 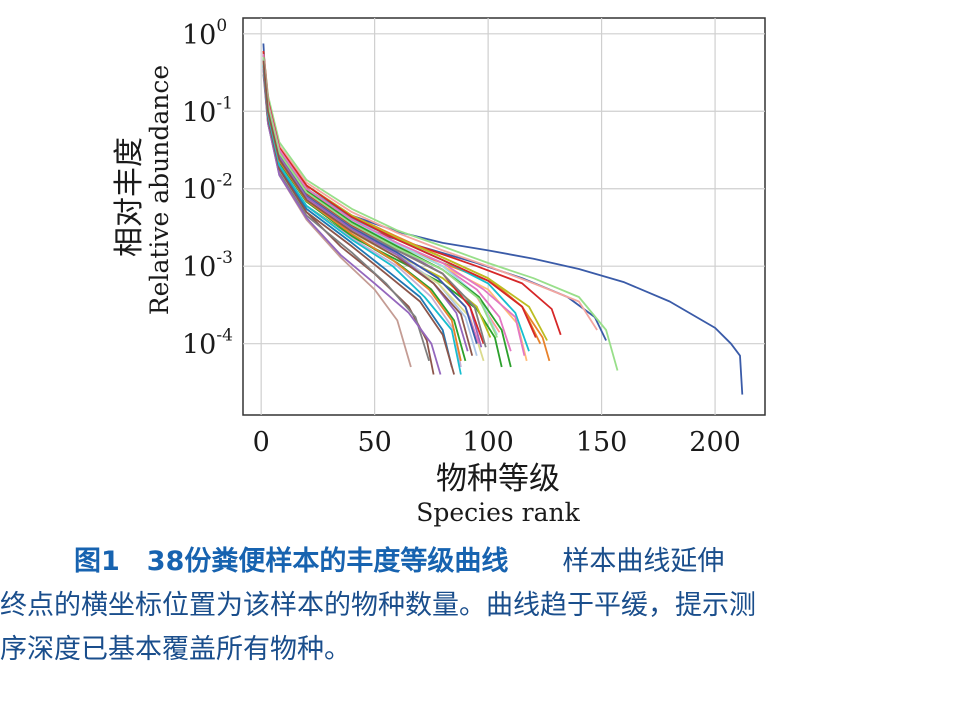 What do you see at coordinates (207, 265) in the screenshot?
I see `y-tick-label: 10⁻³` at bounding box center [207, 265].